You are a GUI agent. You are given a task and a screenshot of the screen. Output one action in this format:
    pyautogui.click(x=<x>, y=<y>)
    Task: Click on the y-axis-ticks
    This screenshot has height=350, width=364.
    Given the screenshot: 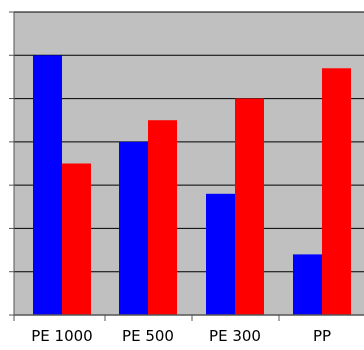 What is the action you would take?
    pyautogui.click(x=11, y=163)
    